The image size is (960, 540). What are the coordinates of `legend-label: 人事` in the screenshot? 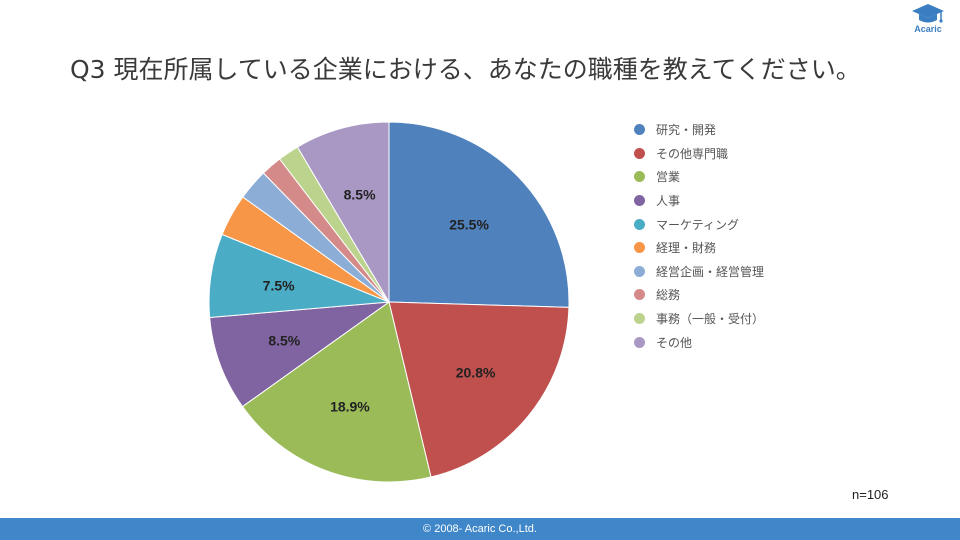 It's located at (668, 201).